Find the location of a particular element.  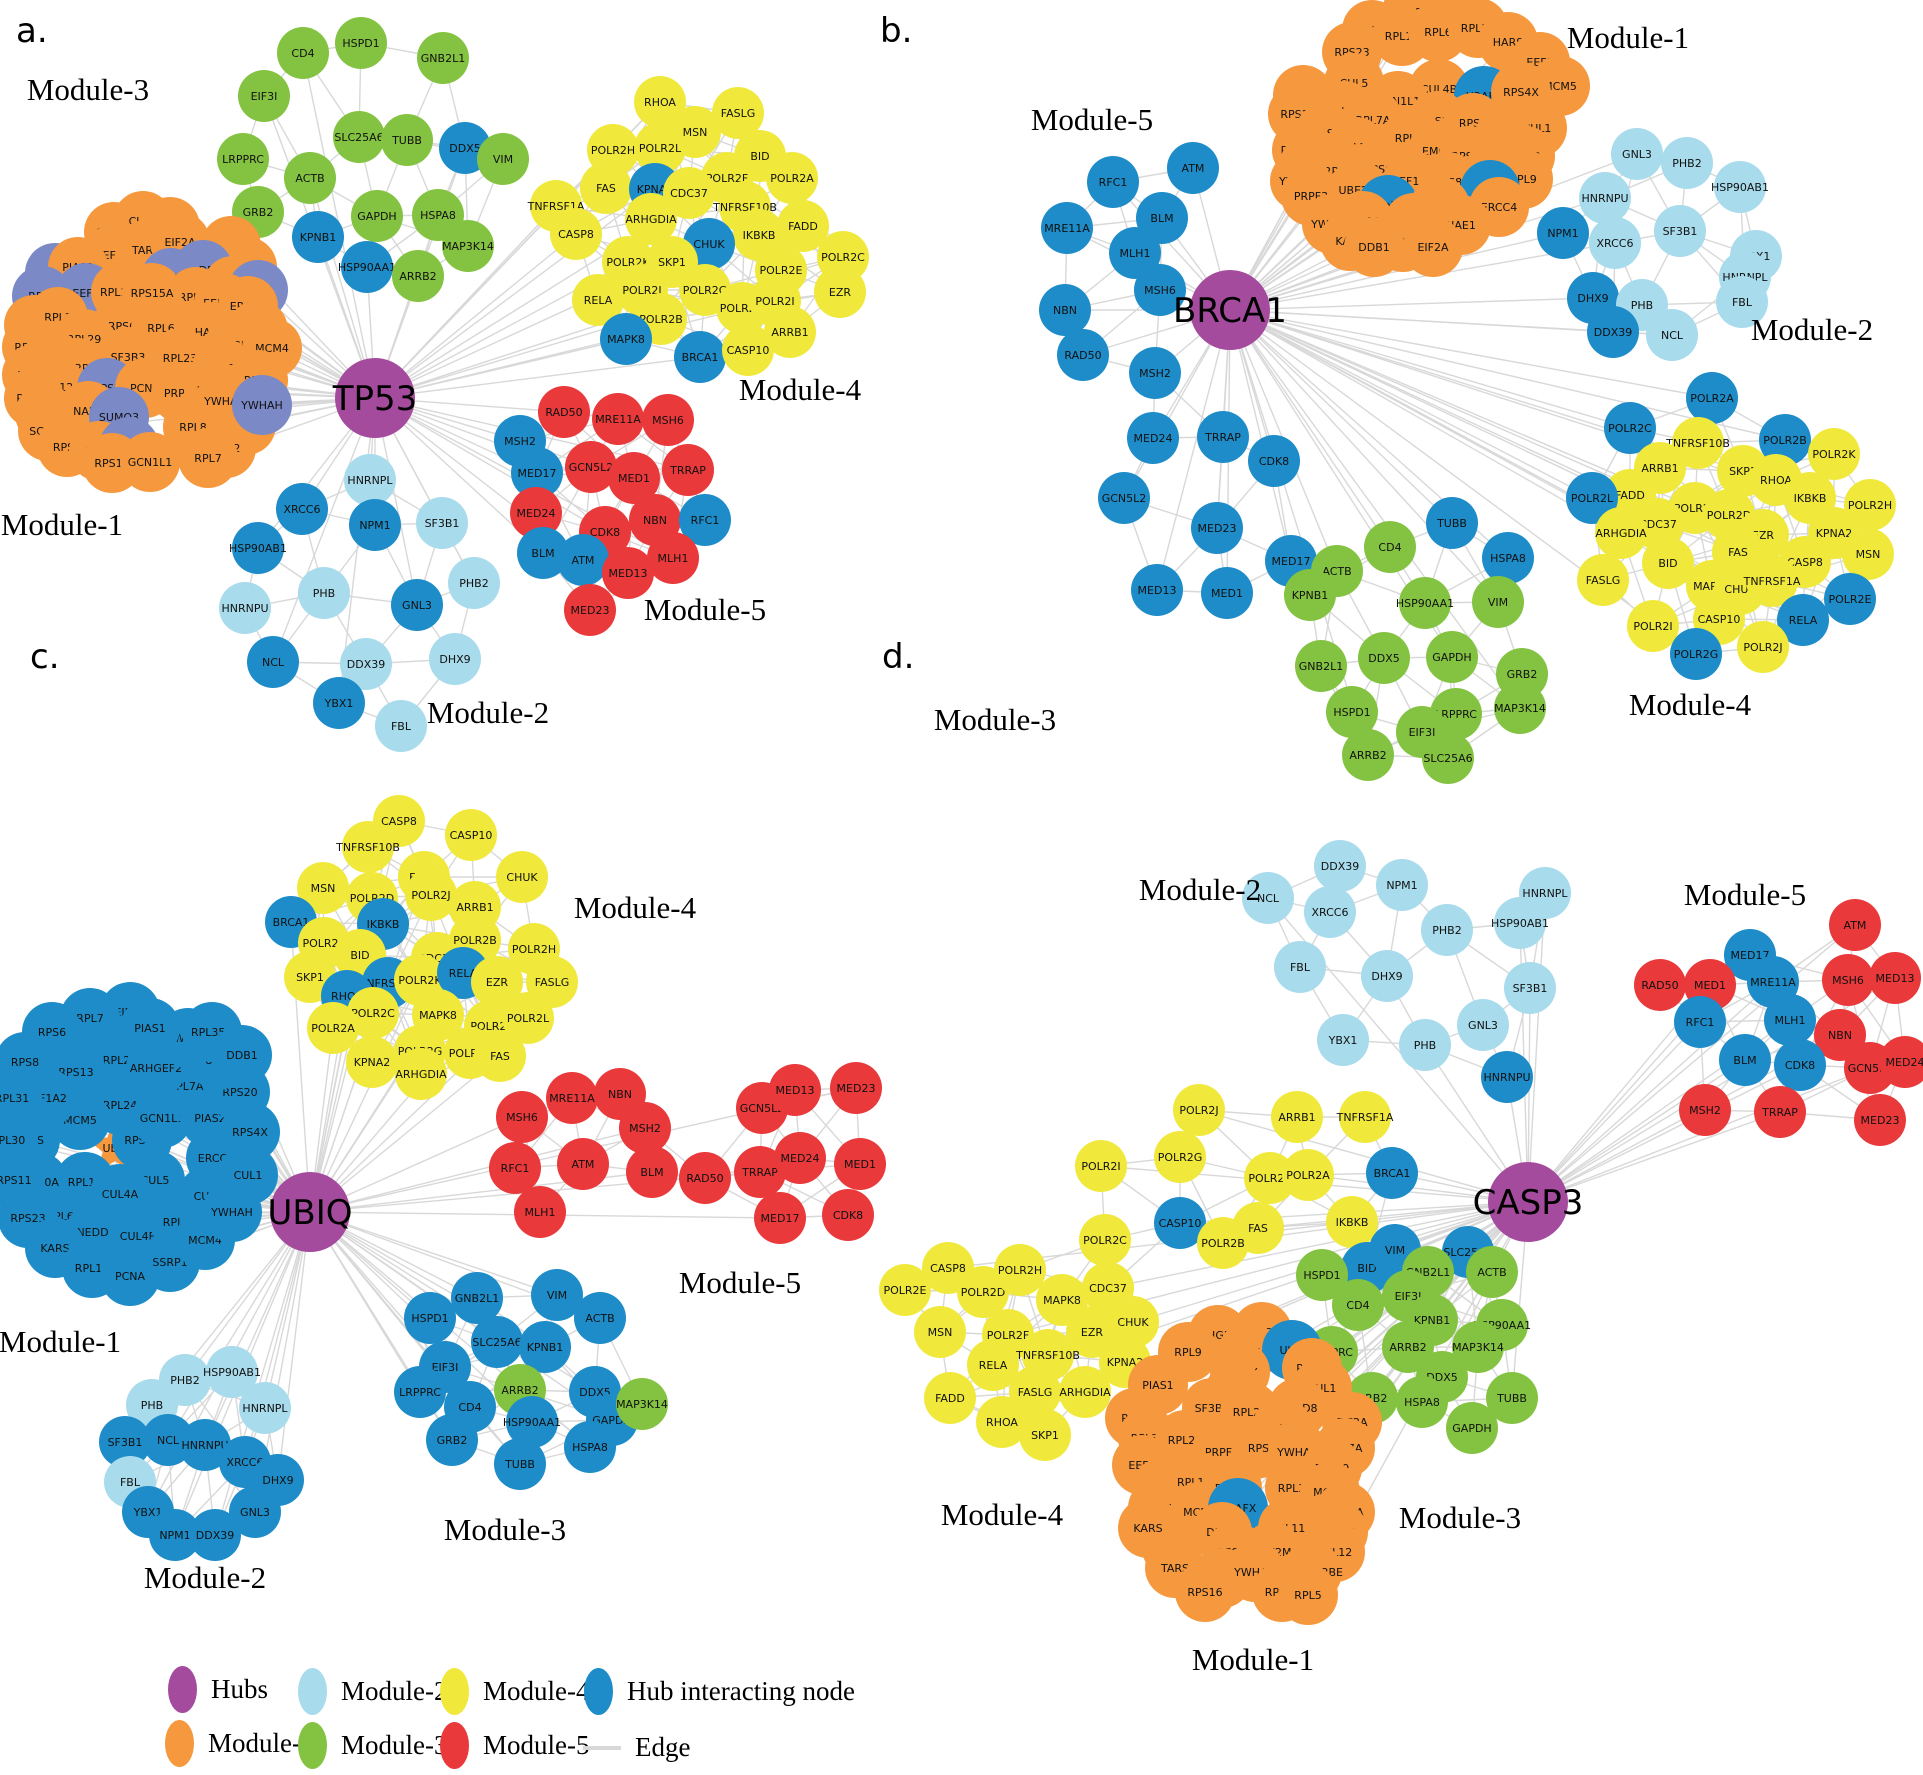

legend-label: Module-3 is located at coordinates (394, 1745).